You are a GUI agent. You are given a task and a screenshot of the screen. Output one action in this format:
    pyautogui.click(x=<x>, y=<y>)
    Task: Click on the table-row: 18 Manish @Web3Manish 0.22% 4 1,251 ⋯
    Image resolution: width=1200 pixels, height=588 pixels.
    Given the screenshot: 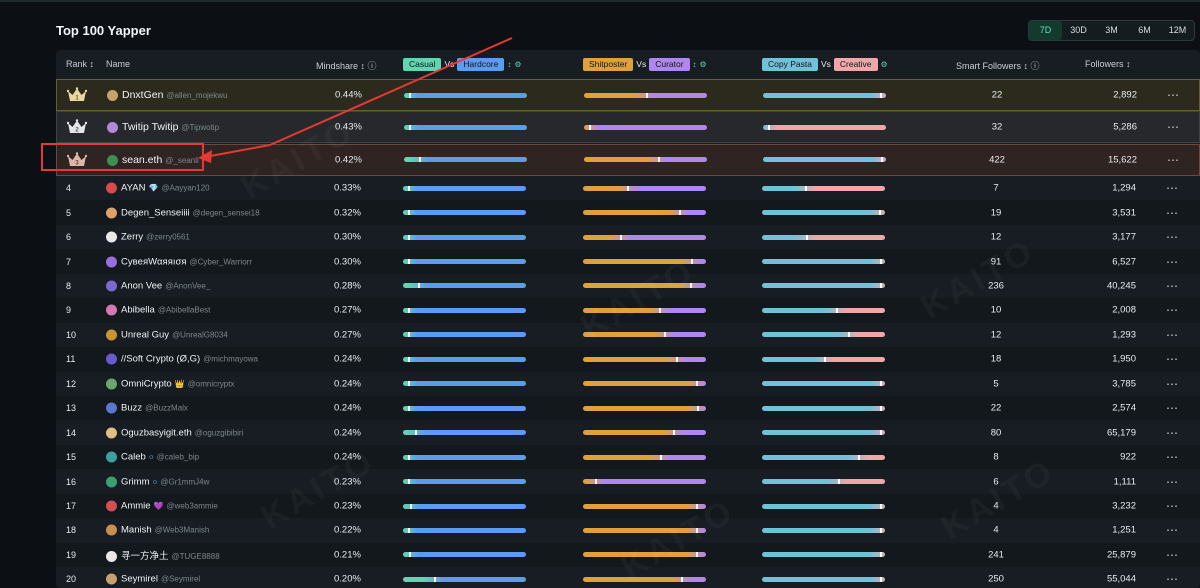 What is the action you would take?
    pyautogui.click(x=628, y=530)
    